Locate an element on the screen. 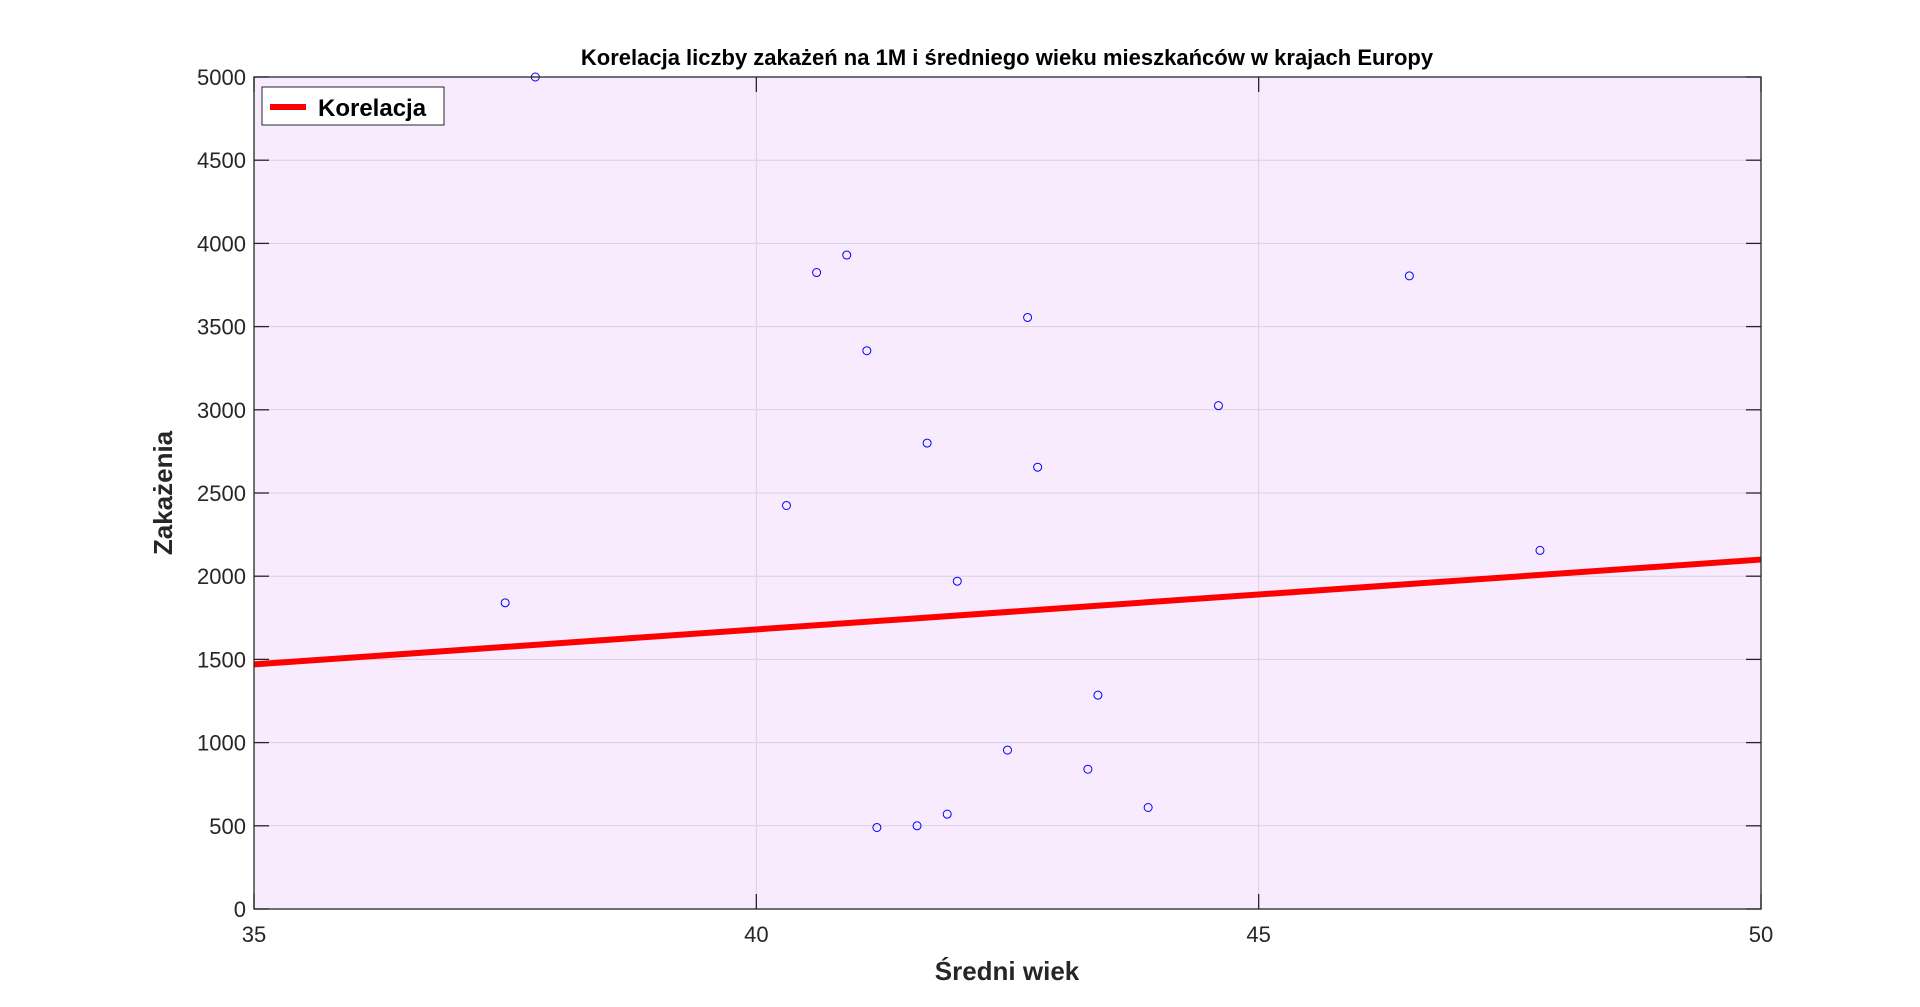  y-tick-label: 1000 is located at coordinates (221, 743).